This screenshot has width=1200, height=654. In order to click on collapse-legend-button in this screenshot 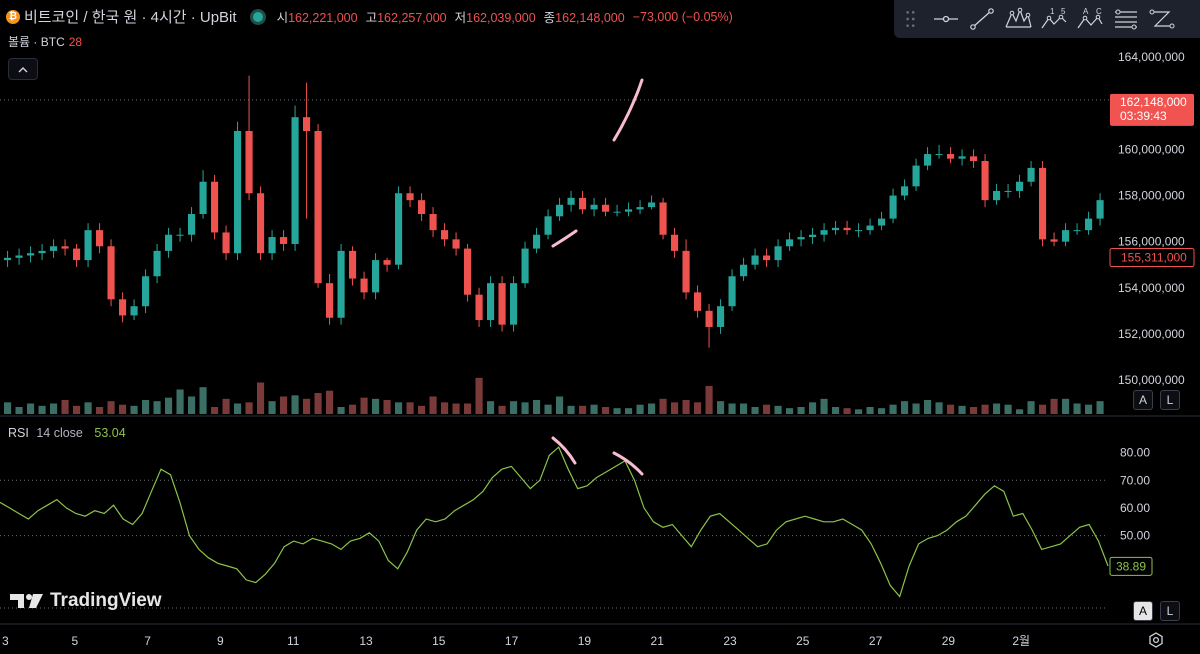, I will do `click(23, 69)`.